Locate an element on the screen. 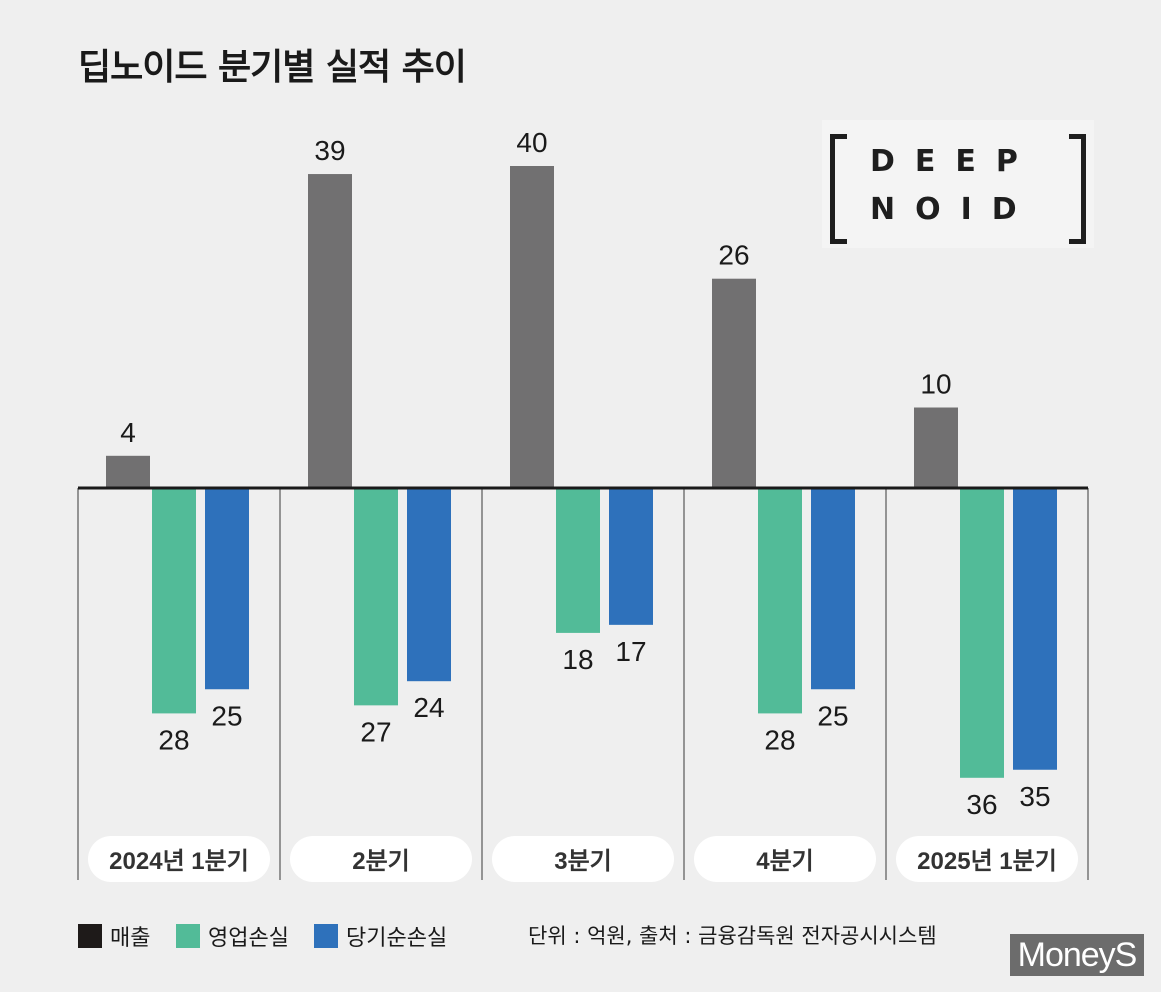  deepnoid-logo: DEEP NOID is located at coordinates (958, 184).